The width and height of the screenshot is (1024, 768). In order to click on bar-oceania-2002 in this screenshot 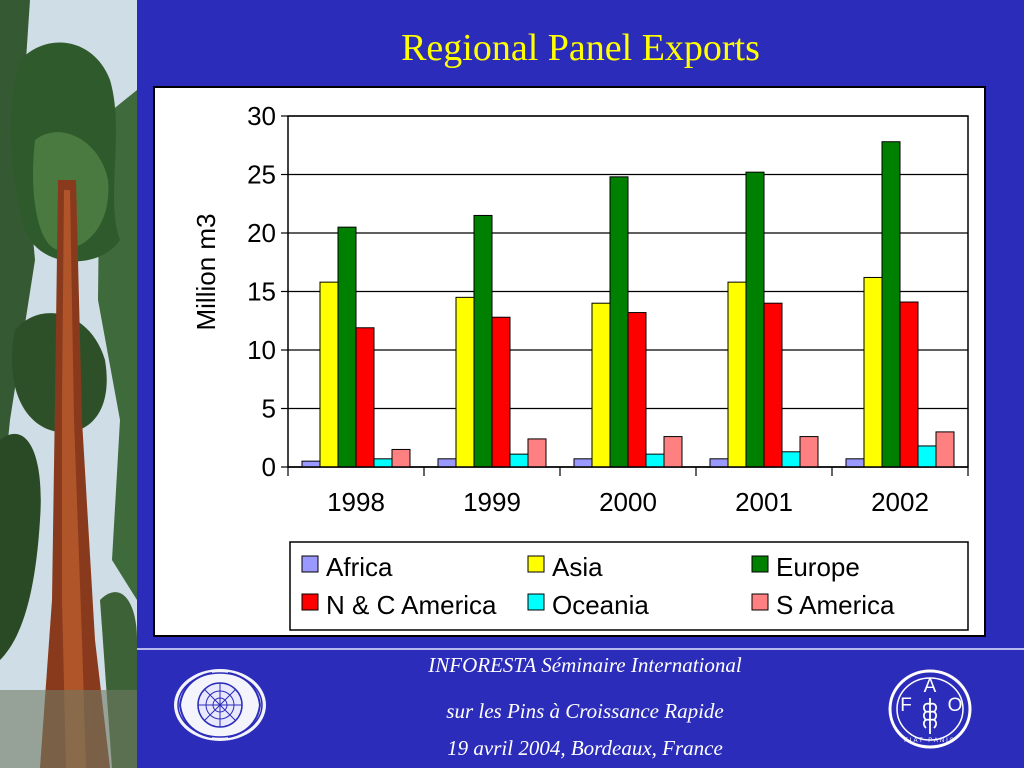, I will do `click(927, 456)`.